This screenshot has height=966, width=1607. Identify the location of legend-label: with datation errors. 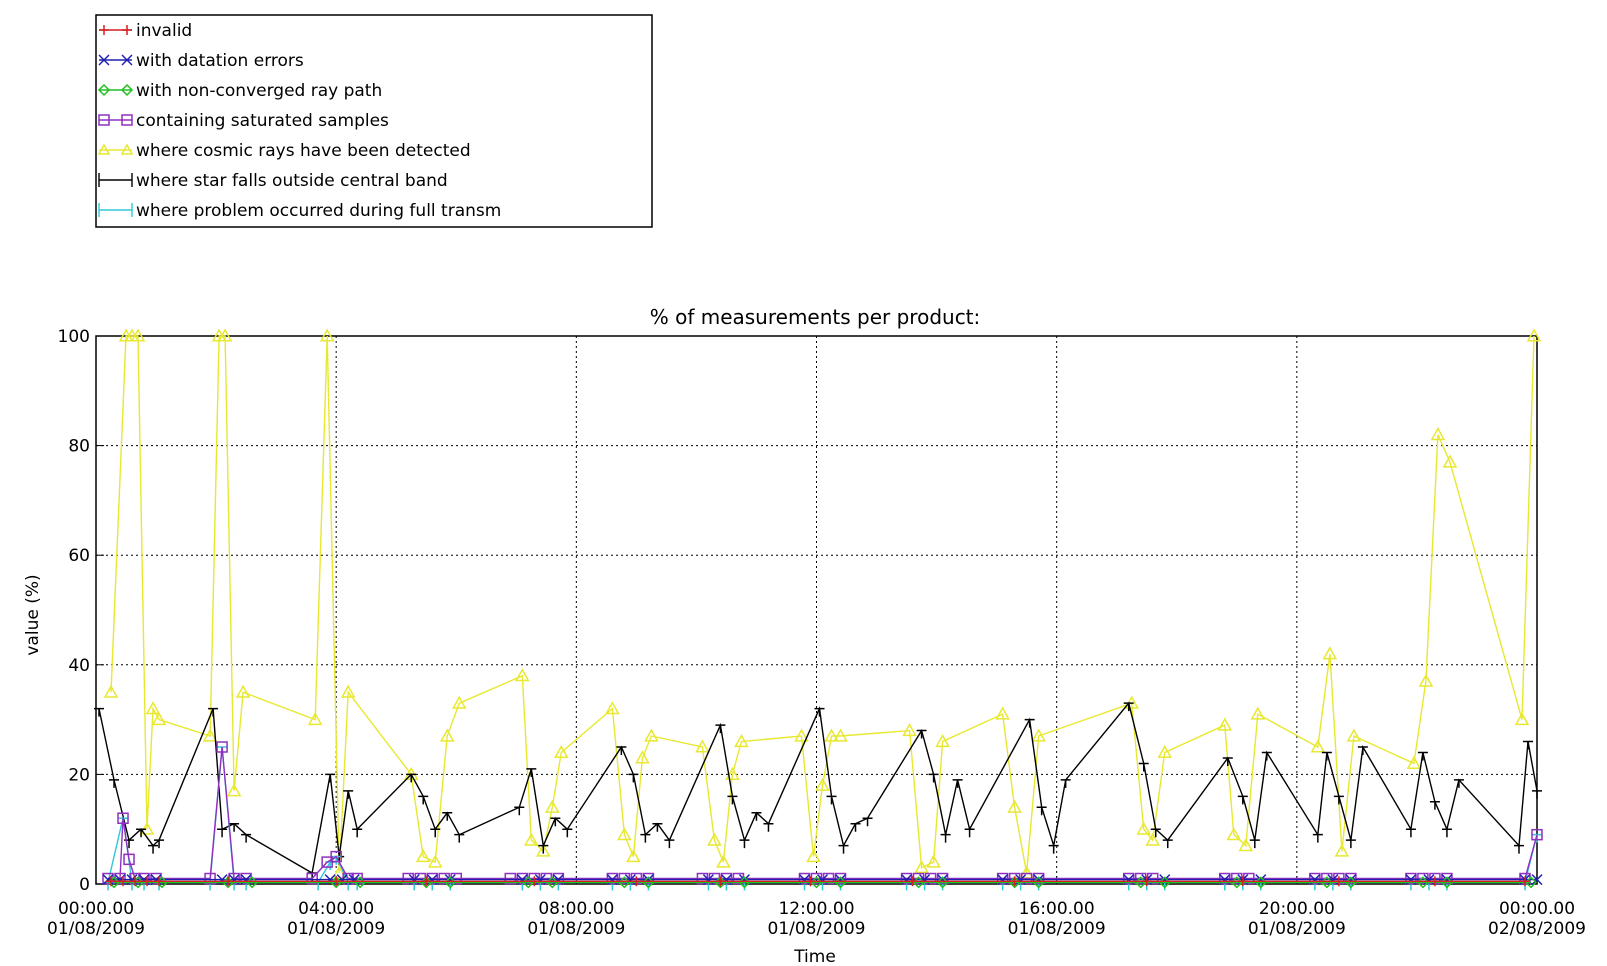
(220, 61).